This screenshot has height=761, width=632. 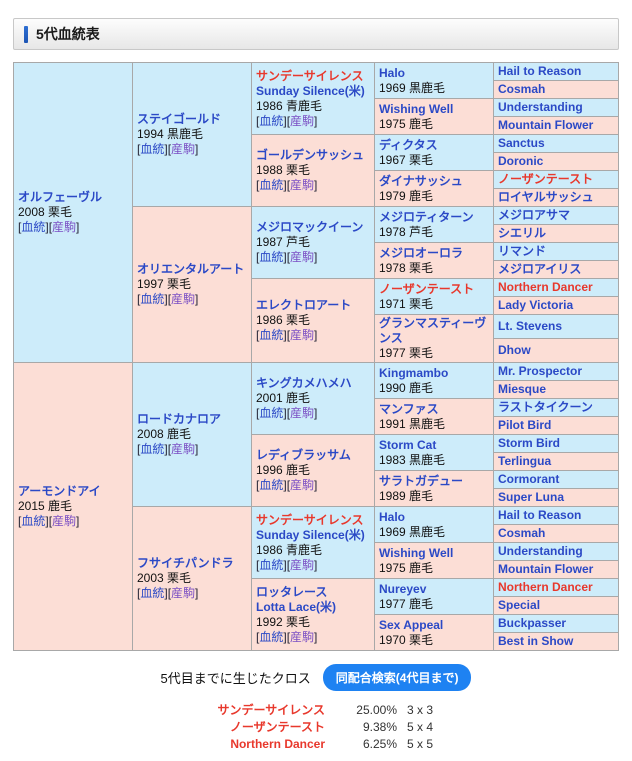 I want to click on horse-name-link: Super Luna, so click(x=531, y=497).